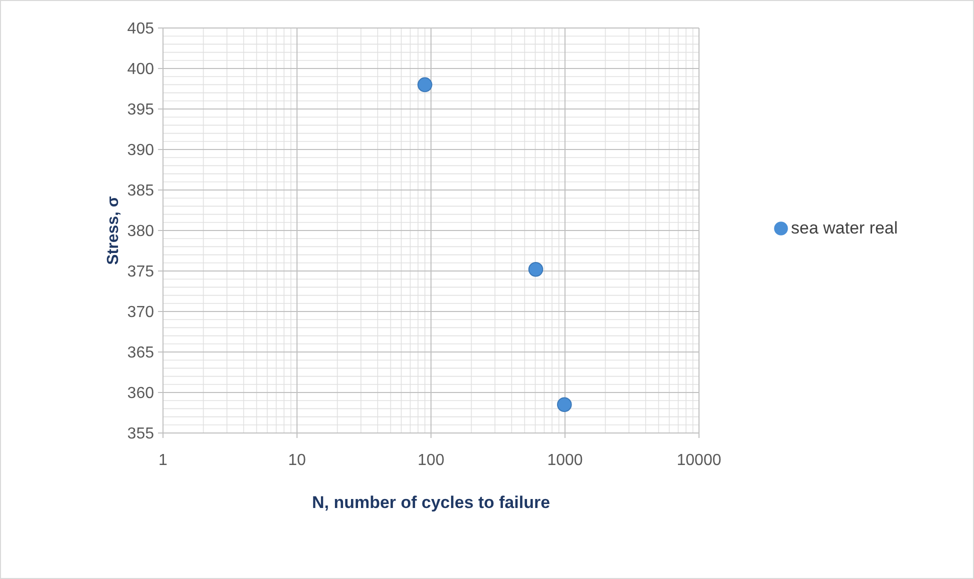 The width and height of the screenshot is (974, 579). I want to click on x-tick-label: 100, so click(431, 460).